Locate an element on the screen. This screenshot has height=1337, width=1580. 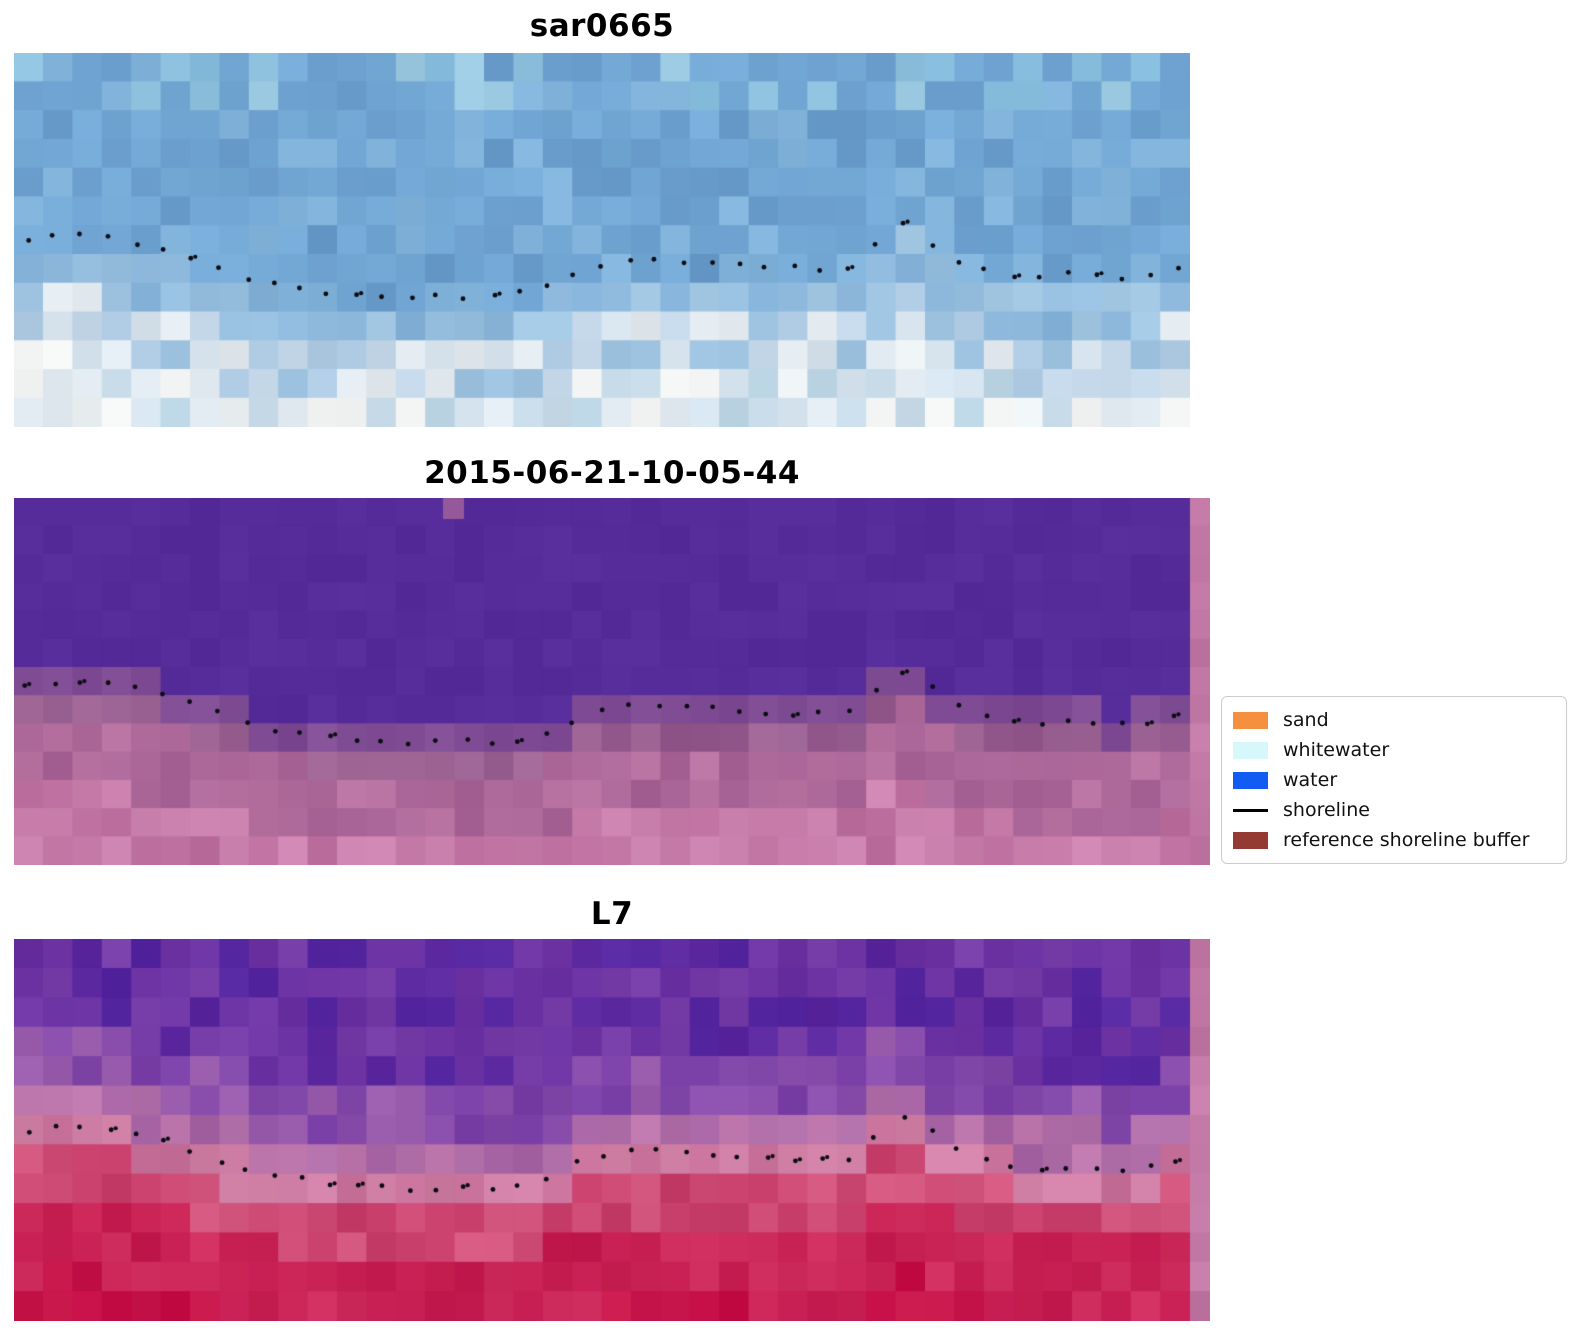
legend-item-shoreline: shoreline is located at coordinates (1394, 810).